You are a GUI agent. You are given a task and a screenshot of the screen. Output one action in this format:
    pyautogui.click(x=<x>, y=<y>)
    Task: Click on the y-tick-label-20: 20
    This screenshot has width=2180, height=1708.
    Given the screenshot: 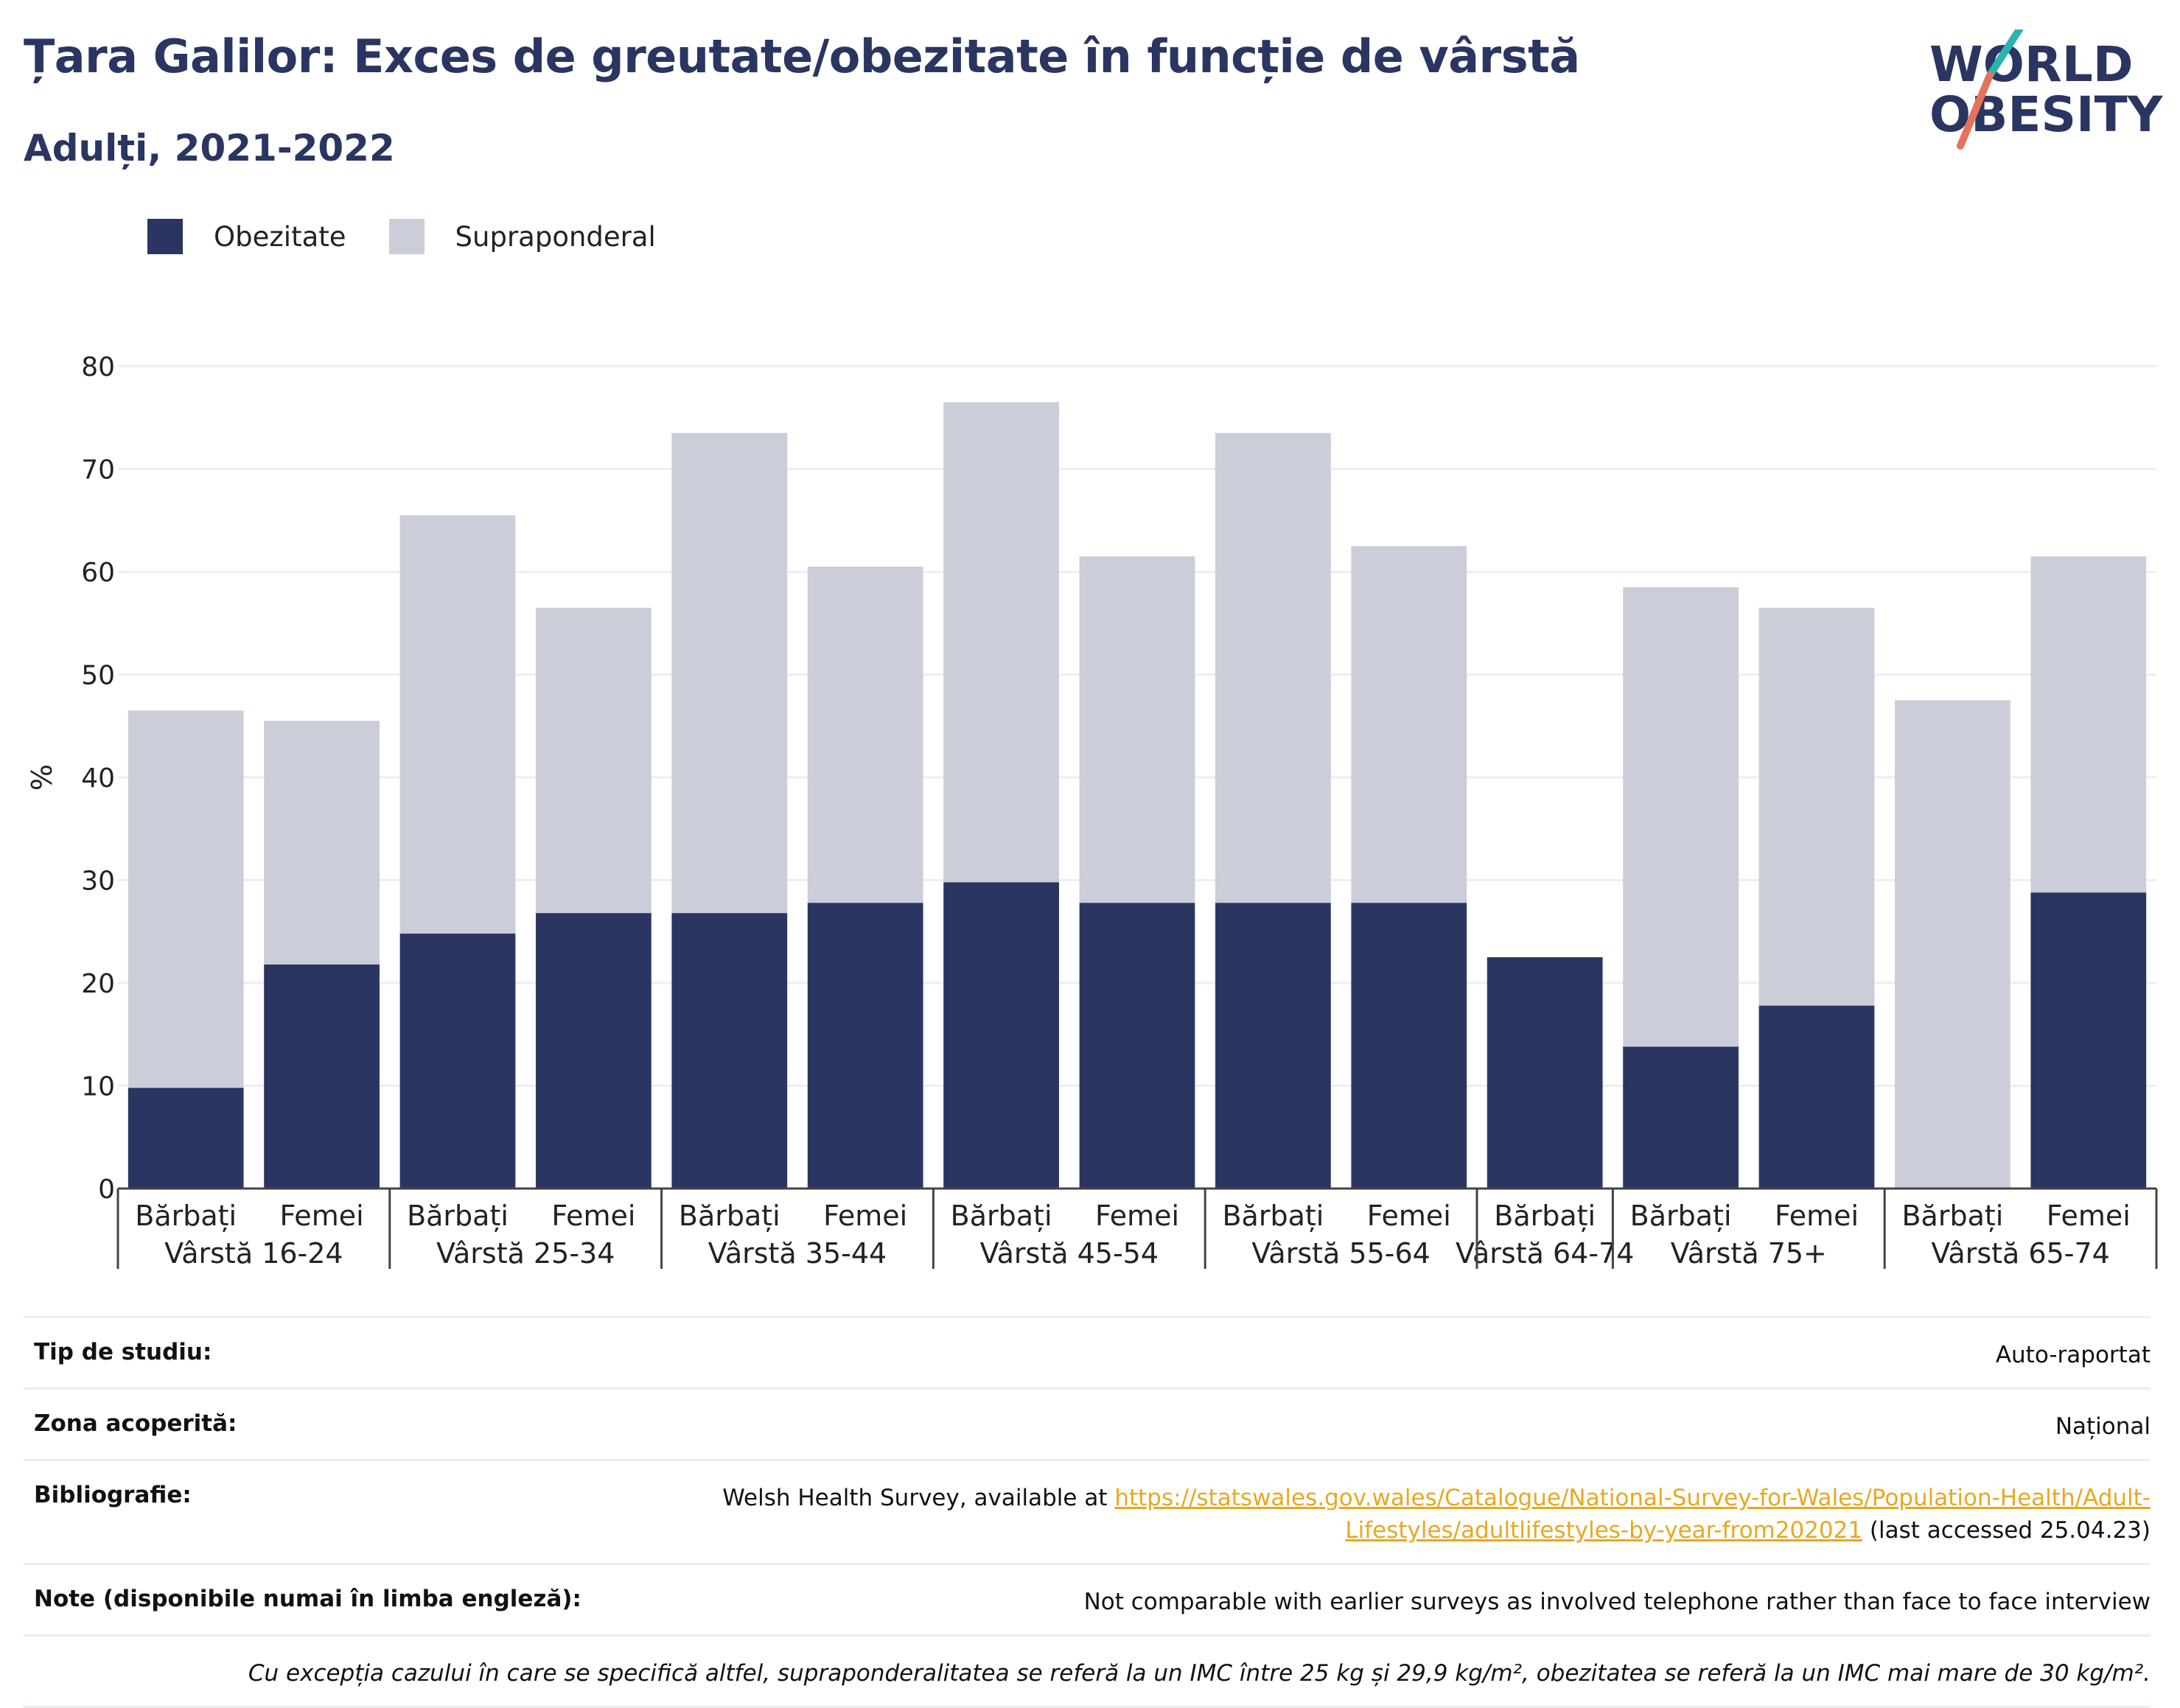 What is the action you would take?
    pyautogui.click(x=98, y=984)
    